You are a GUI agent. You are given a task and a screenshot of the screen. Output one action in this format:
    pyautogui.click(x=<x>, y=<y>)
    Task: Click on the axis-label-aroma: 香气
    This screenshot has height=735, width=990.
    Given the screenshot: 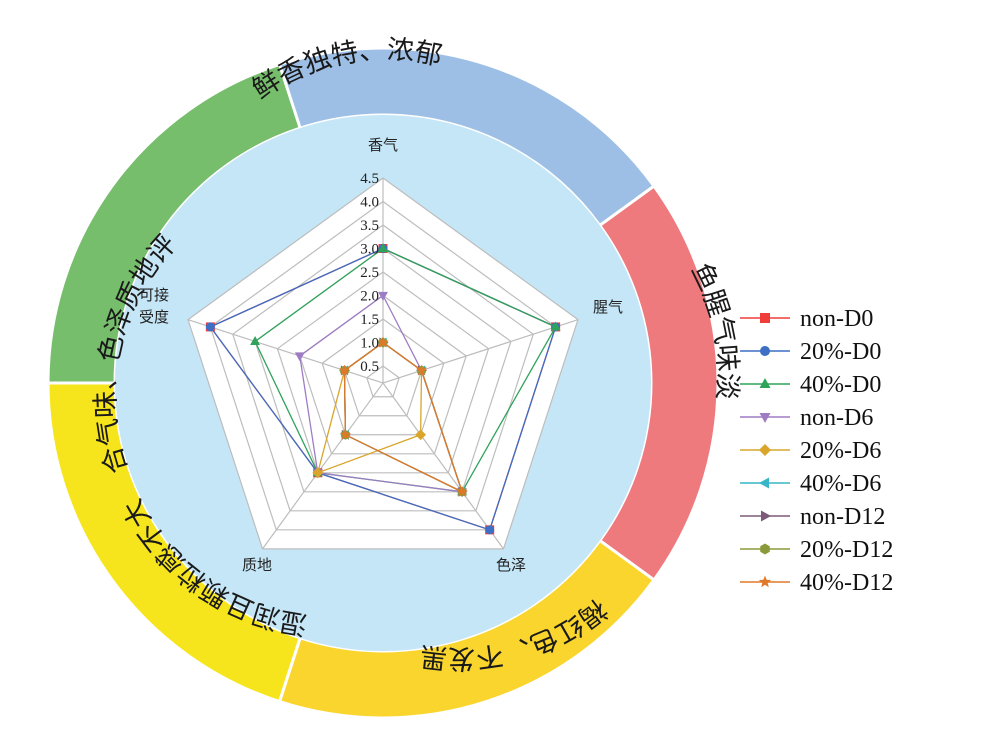 What is the action you would take?
    pyautogui.click(x=383, y=145)
    